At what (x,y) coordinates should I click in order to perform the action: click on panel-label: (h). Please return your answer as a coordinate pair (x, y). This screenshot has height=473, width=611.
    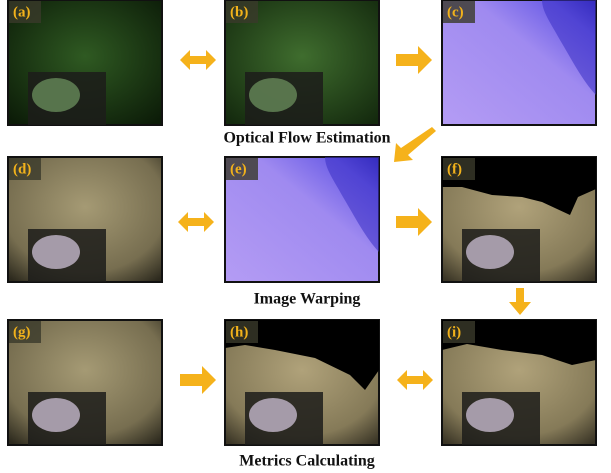
    Looking at the image, I should click on (239, 332).